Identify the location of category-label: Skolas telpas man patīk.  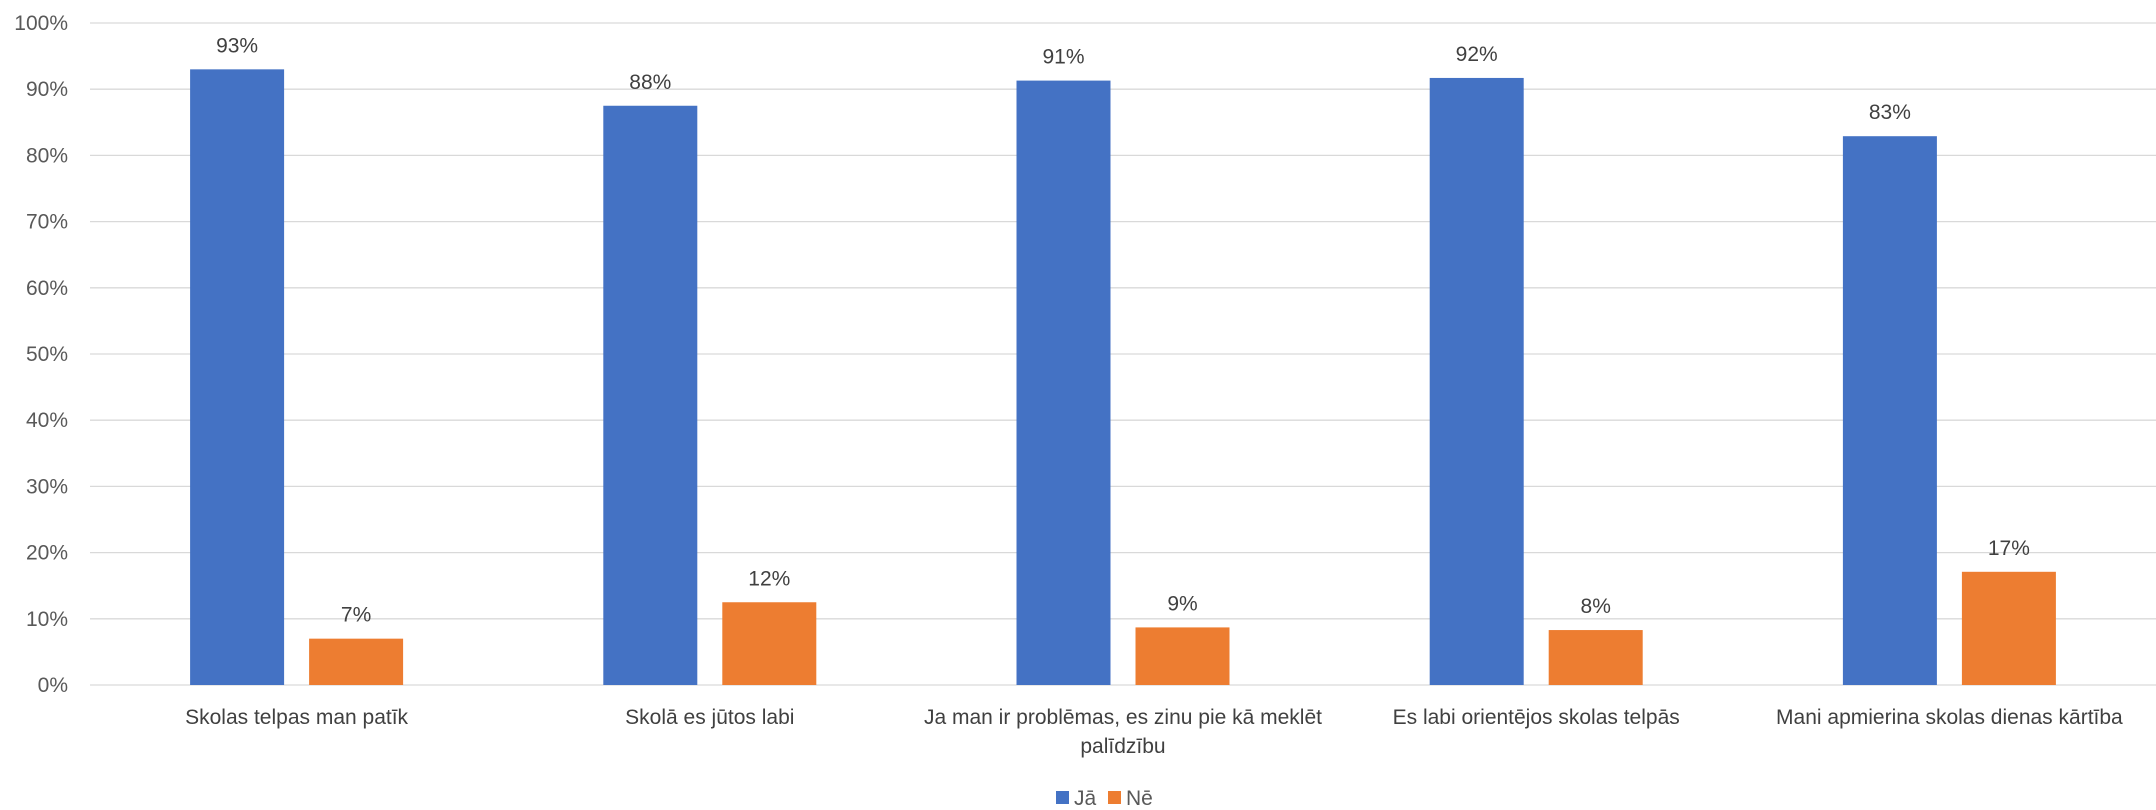
(296, 717).